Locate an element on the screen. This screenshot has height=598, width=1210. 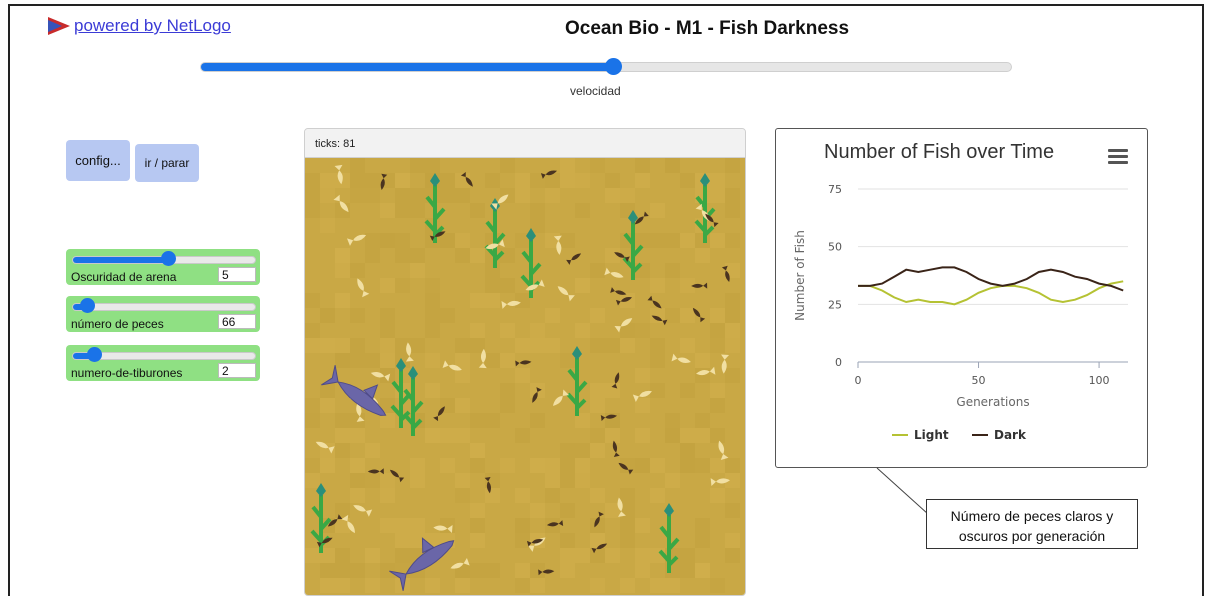
netlogo-link: powered by NetLogo is located at coordinates (139, 26).